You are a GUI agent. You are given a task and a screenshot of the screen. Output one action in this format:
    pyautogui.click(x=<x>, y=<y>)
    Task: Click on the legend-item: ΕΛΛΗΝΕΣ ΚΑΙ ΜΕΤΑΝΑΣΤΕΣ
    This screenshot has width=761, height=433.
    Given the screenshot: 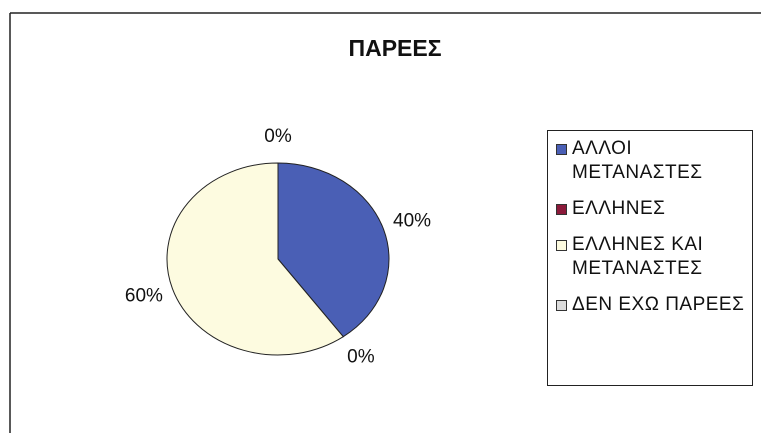 What is the action you would take?
    pyautogui.click(x=652, y=257)
    